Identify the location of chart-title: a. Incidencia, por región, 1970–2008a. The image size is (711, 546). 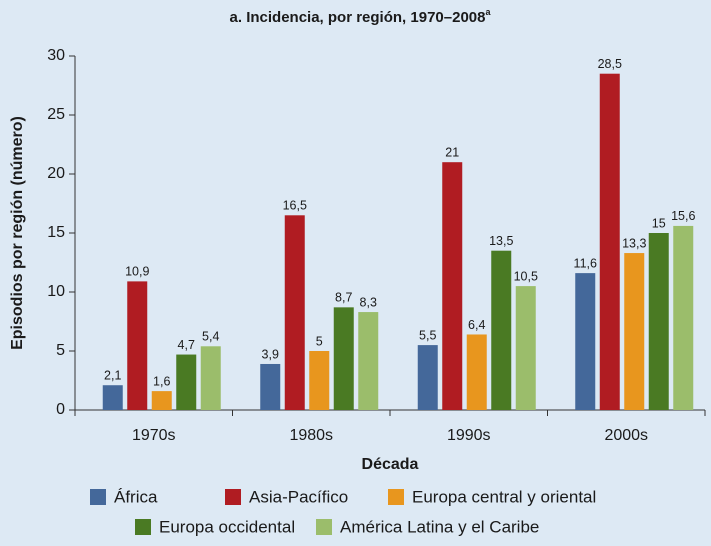
(361, 16).